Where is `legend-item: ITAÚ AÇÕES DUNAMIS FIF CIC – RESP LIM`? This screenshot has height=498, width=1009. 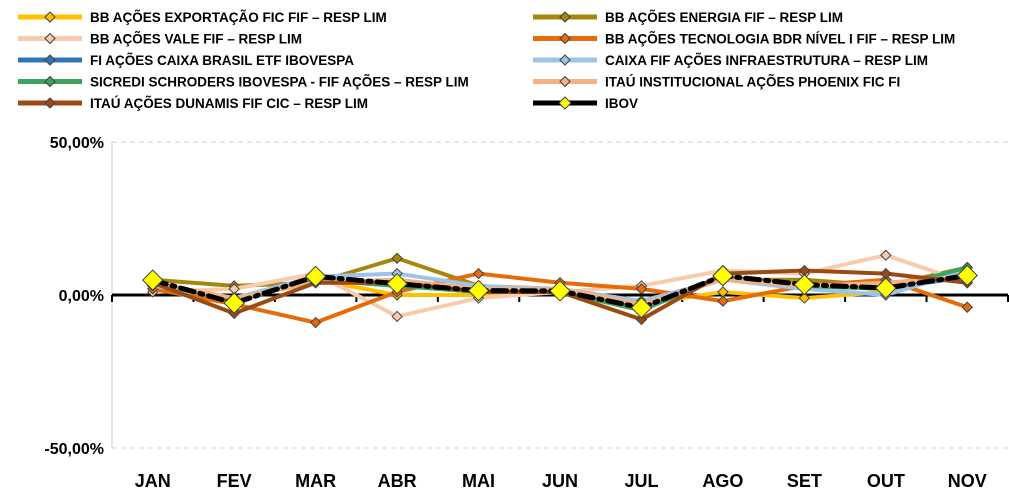 legend-item: ITAÚ AÇÕES DUNAMIS FIF CIC – RESP LIM is located at coordinates (193, 103).